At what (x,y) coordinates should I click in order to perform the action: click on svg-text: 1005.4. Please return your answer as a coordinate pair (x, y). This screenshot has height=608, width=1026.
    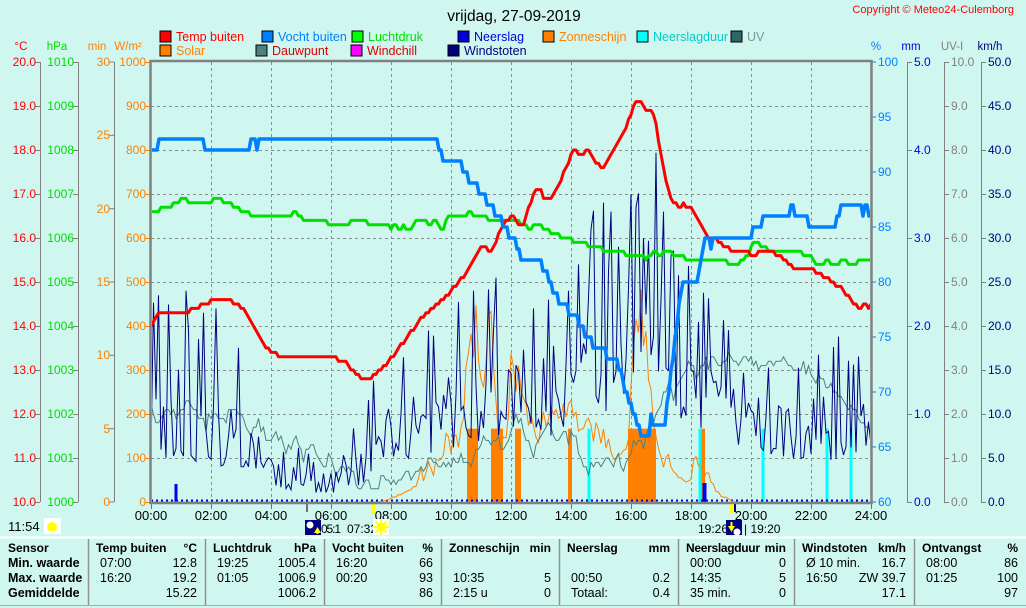
    Looking at the image, I should click on (297, 563).